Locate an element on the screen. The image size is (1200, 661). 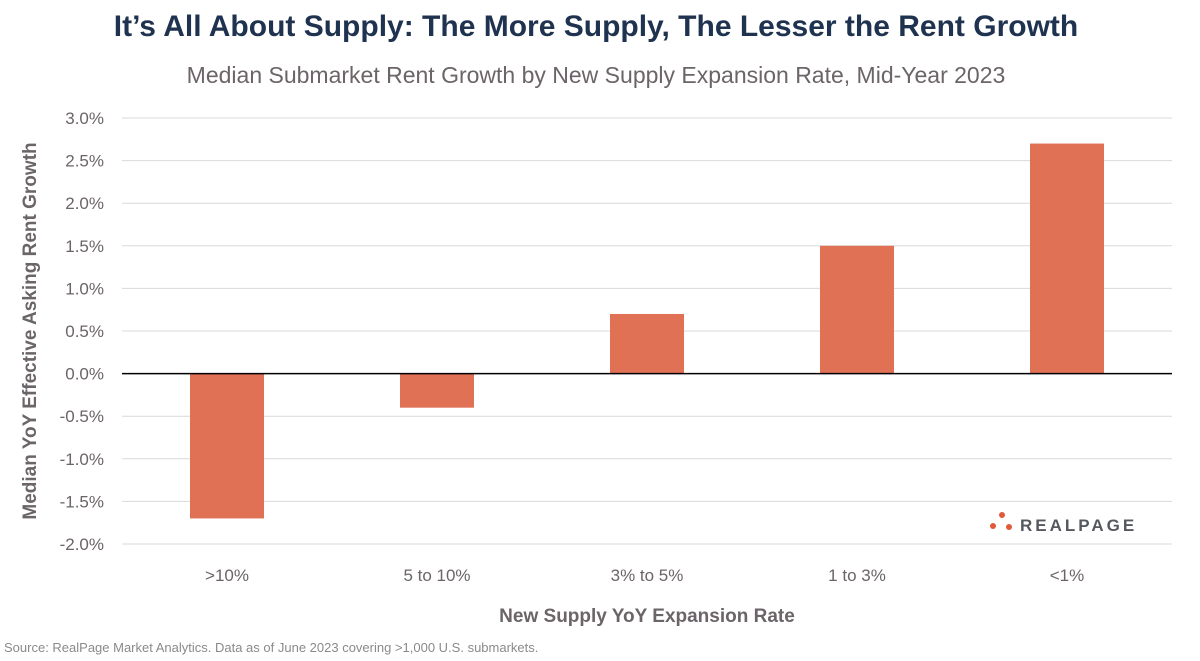
realpage-logo: REALPAGE is located at coordinates (1063, 523).